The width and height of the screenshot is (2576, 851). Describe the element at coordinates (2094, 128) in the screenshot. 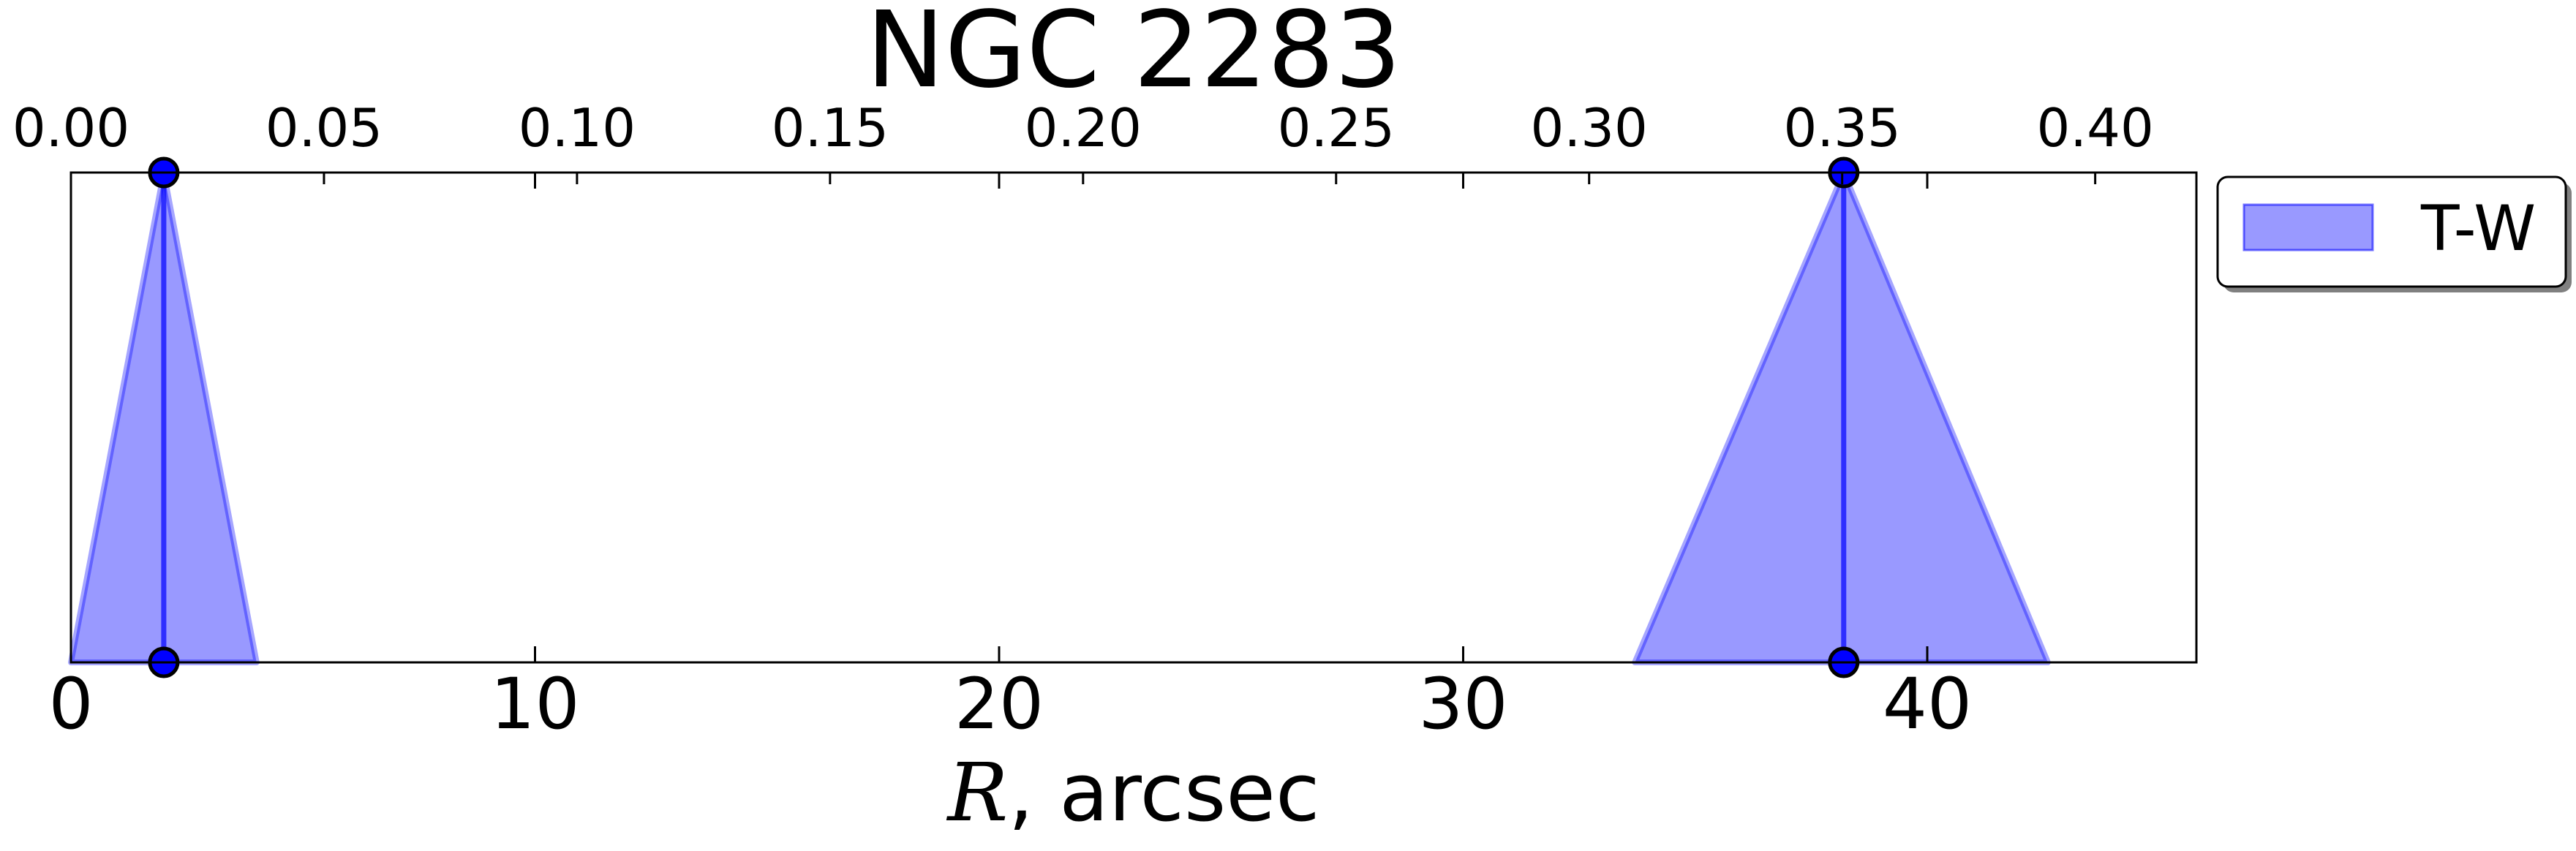

I see `x-tick-label-top: 0.40` at that location.